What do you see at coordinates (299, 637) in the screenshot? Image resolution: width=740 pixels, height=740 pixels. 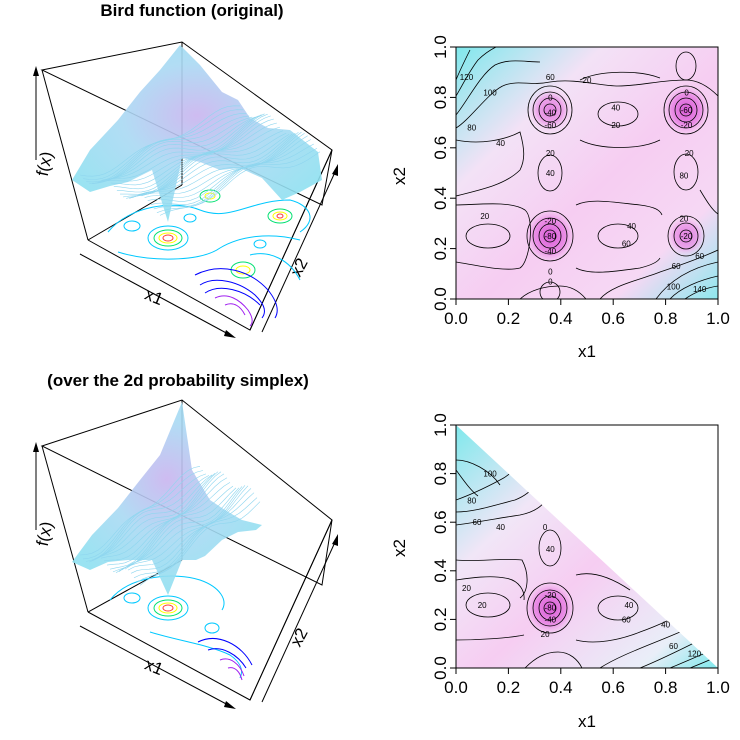 I see `ylabel-bottom: x2` at bounding box center [299, 637].